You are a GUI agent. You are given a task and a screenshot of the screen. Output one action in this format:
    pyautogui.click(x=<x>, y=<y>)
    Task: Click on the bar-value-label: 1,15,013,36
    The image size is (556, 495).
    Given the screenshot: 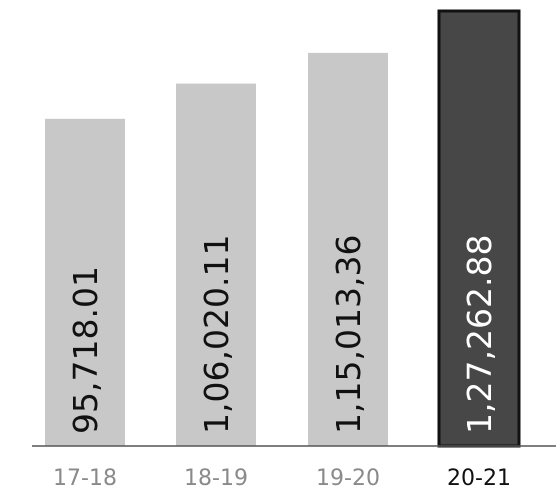 What is the action you would take?
    pyautogui.click(x=348, y=334)
    